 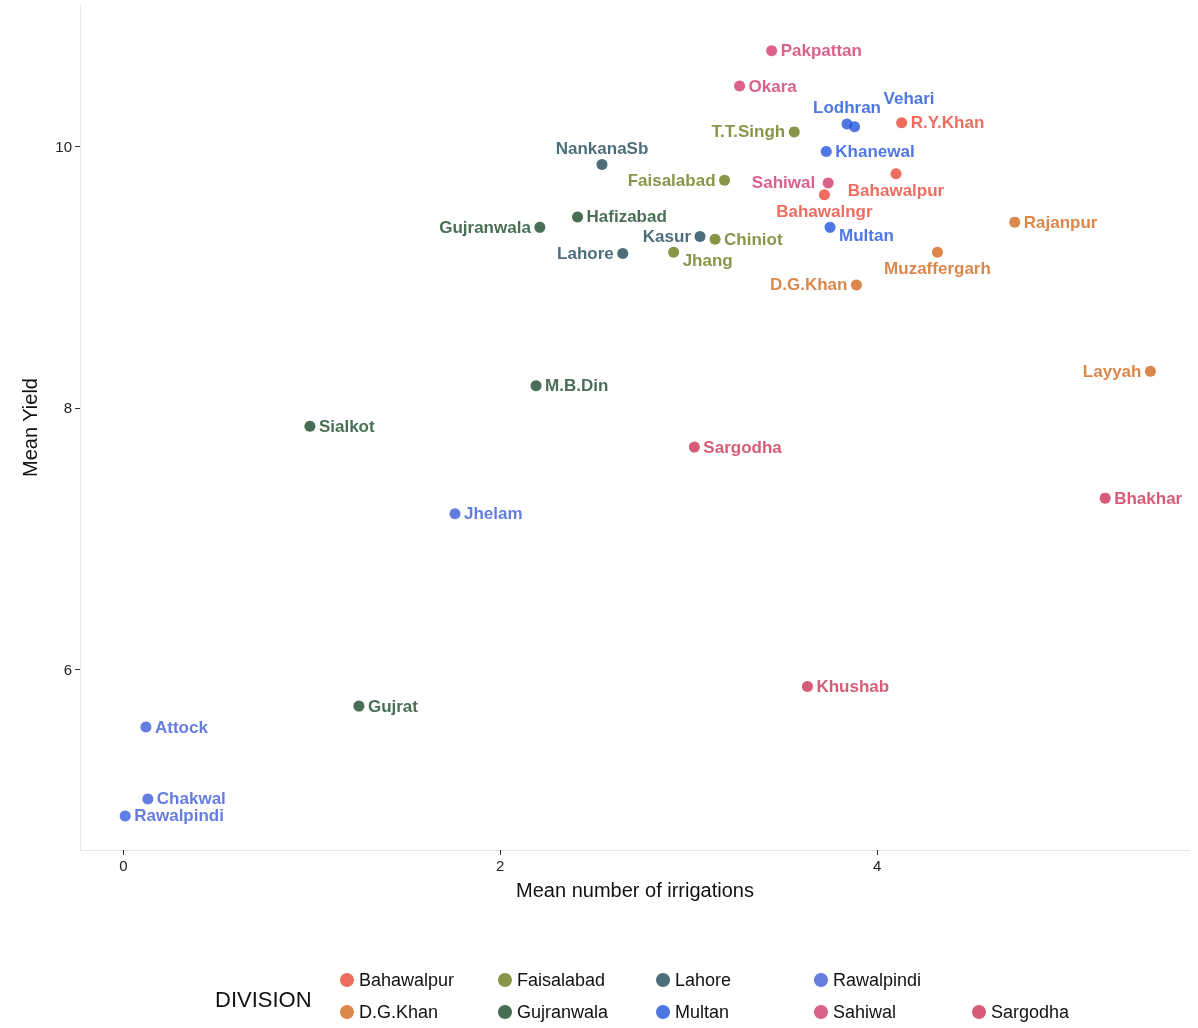 What do you see at coordinates (123, 865) in the screenshot?
I see `x-tick-label: 0` at bounding box center [123, 865].